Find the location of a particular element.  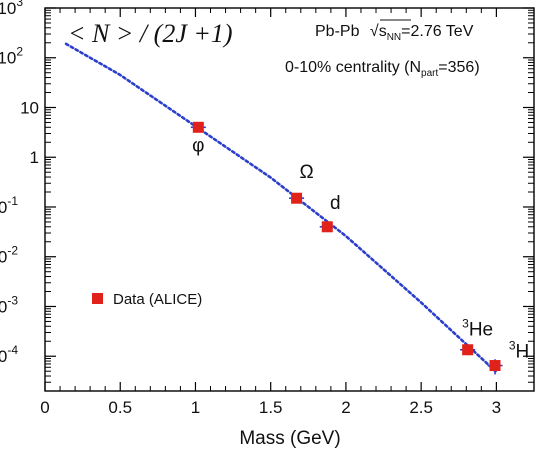

particle-label: Ω is located at coordinates (306, 172).